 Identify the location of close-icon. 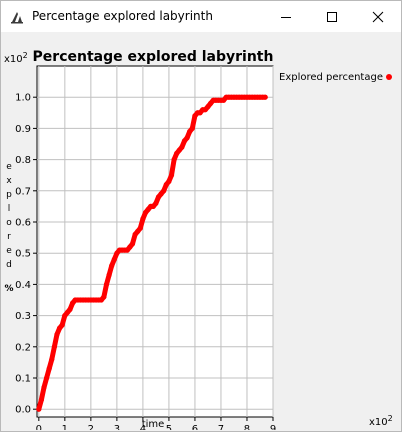
(378, 16).